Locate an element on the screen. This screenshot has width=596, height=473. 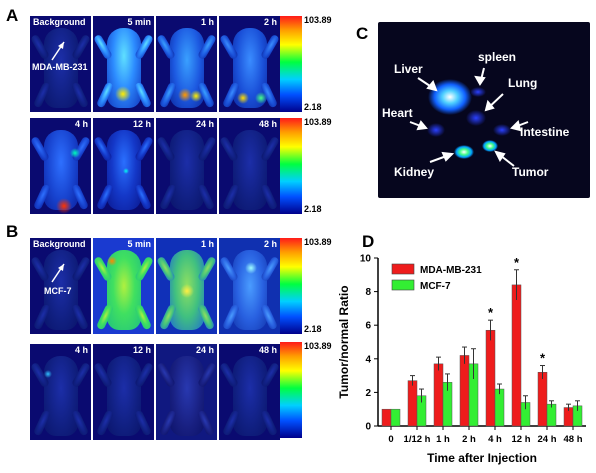
panel-a-letter: A is located at coordinates (12, 15).